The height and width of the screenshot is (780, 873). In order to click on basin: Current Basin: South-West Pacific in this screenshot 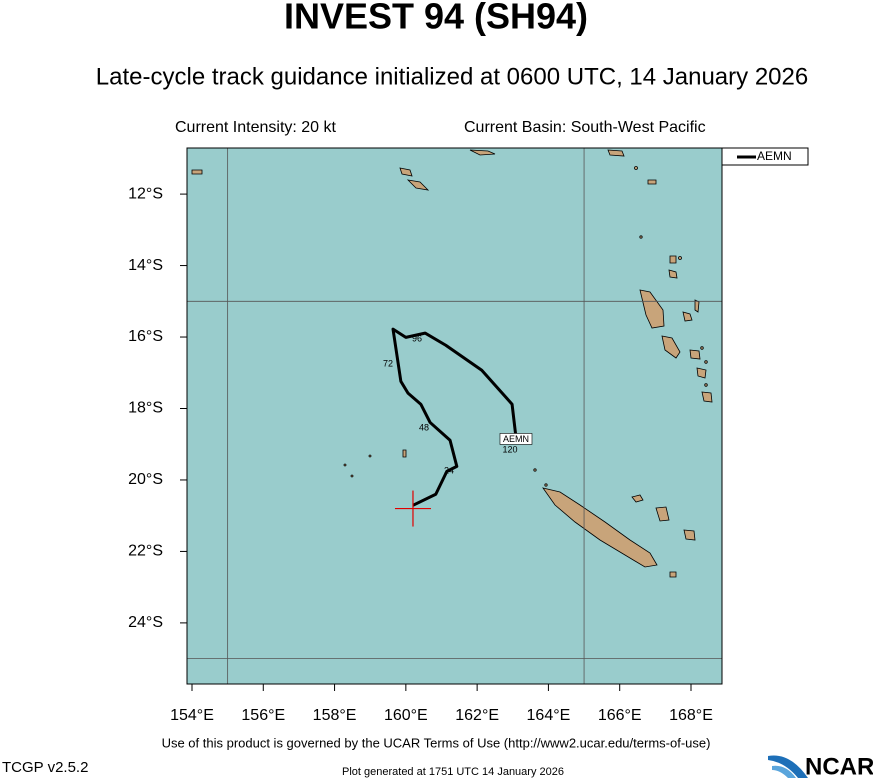, I will do `click(585, 127)`.